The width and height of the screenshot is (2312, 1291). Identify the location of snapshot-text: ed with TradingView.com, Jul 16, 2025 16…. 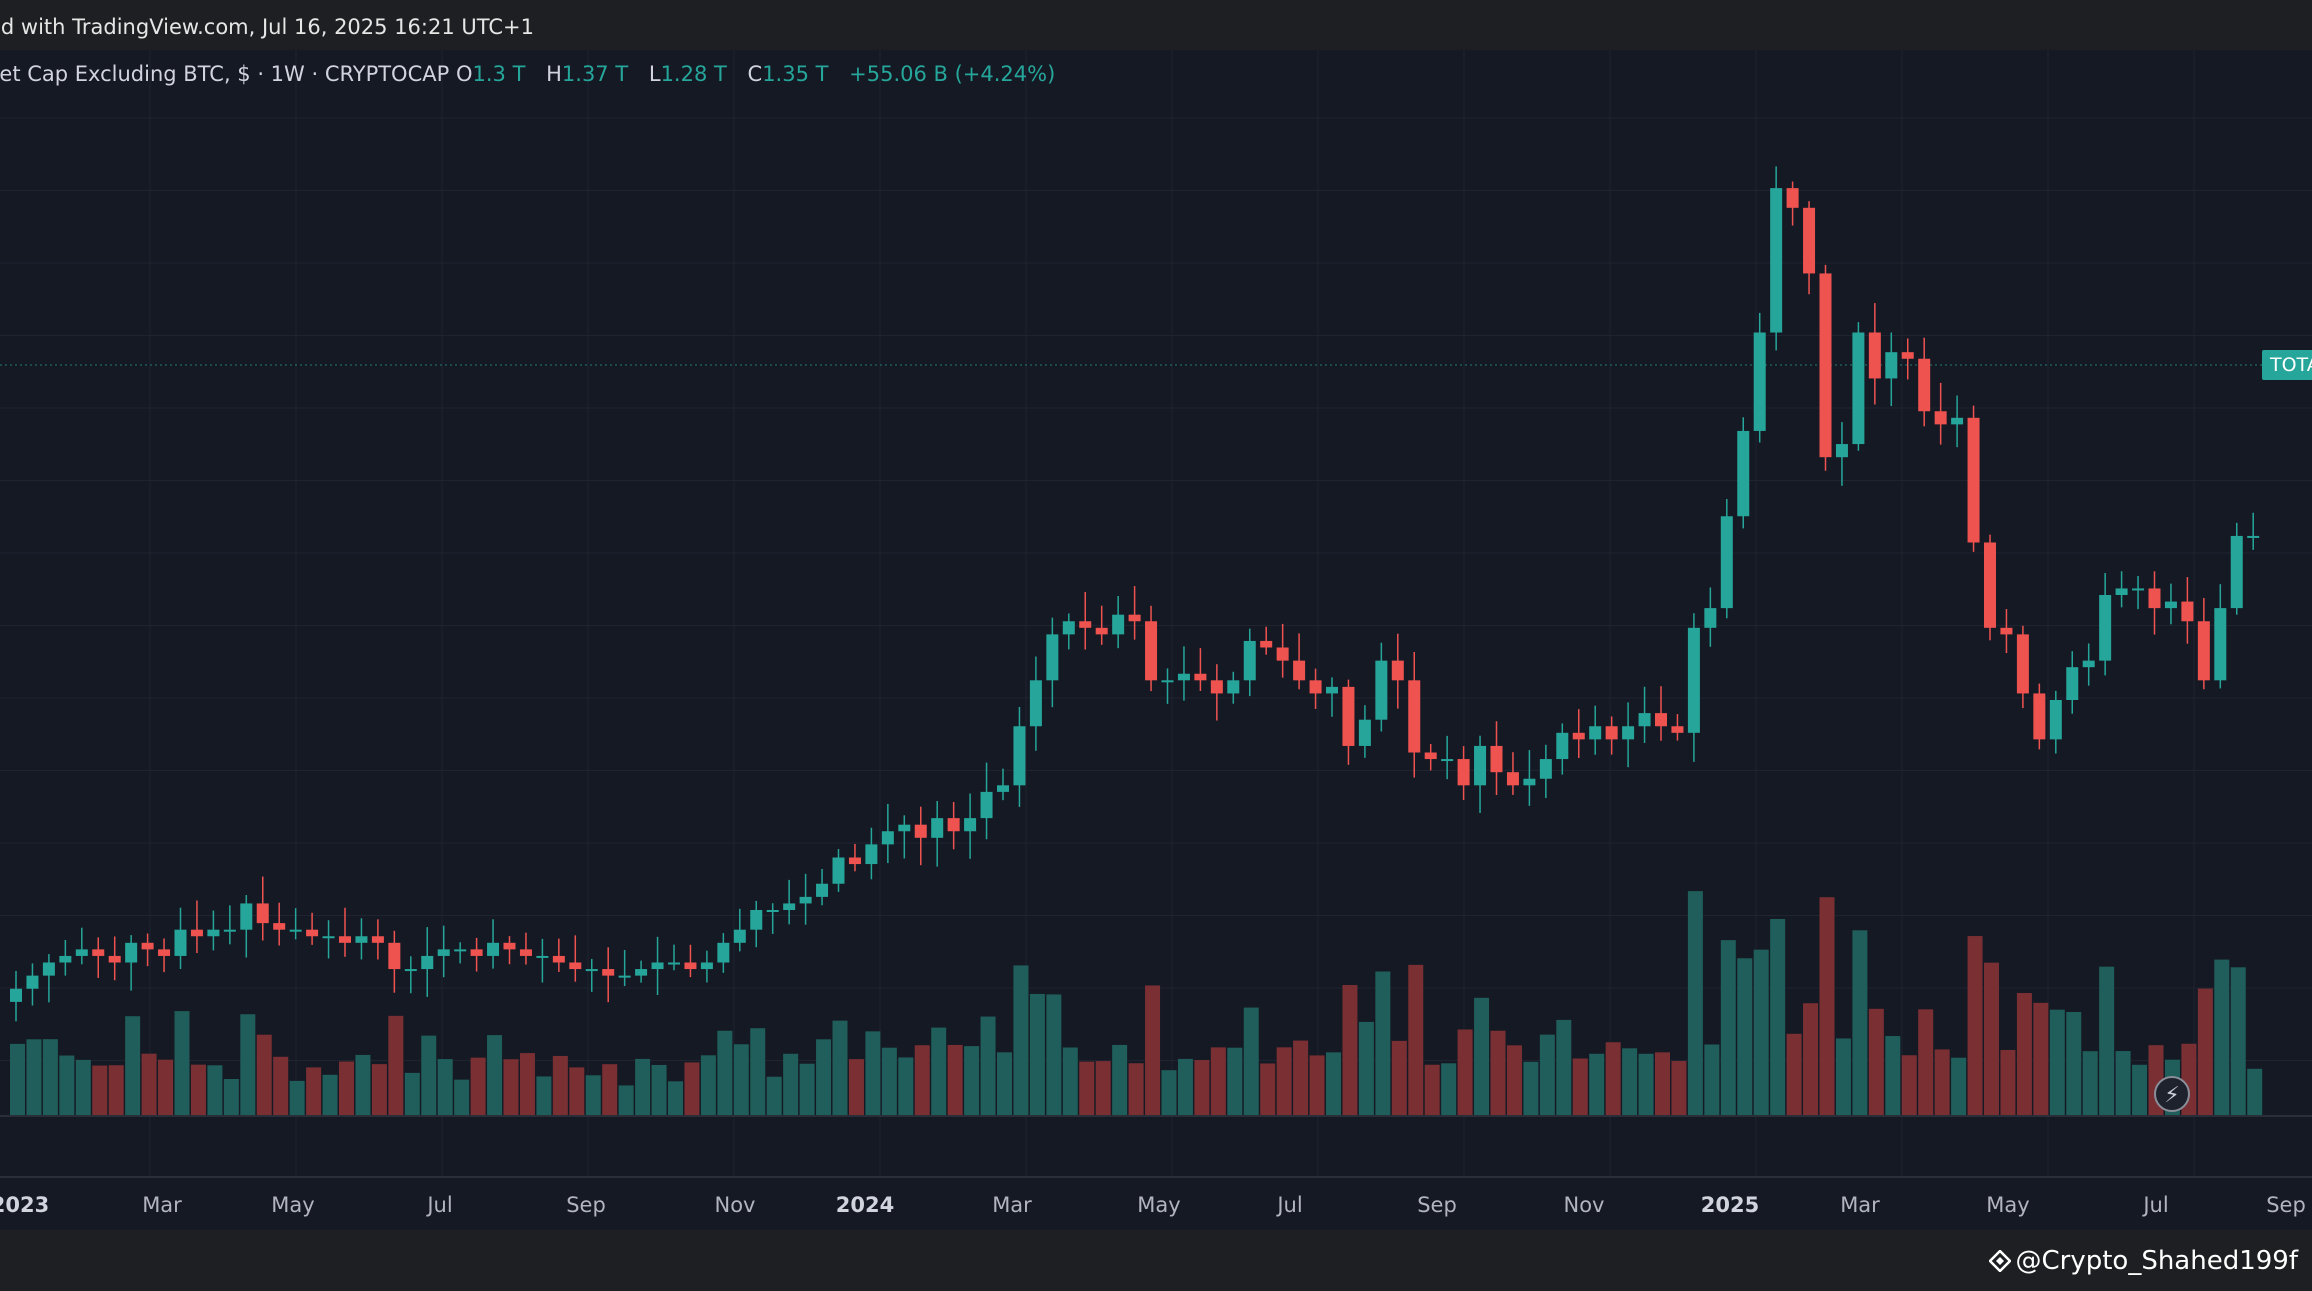
(267, 27).